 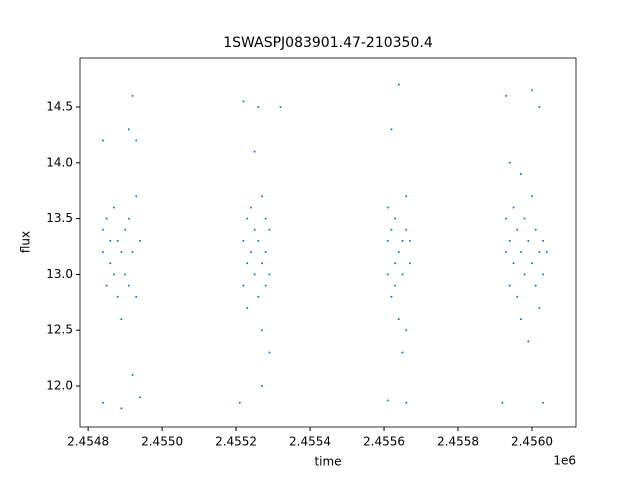 What do you see at coordinates (327, 462) in the screenshot?
I see `x-axis-label: time` at bounding box center [327, 462].